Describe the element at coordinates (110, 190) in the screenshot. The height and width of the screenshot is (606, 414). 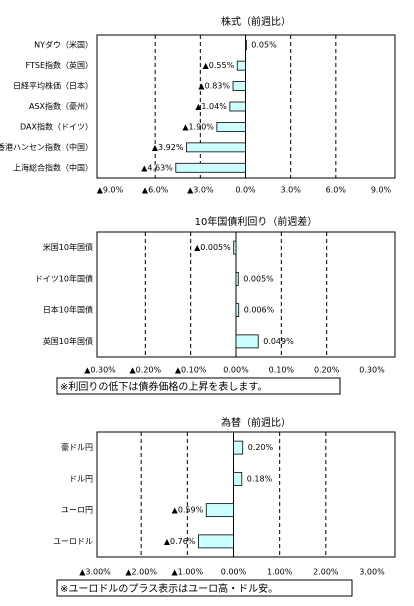
I see `x-tick-label: ▲9.0%` at that location.